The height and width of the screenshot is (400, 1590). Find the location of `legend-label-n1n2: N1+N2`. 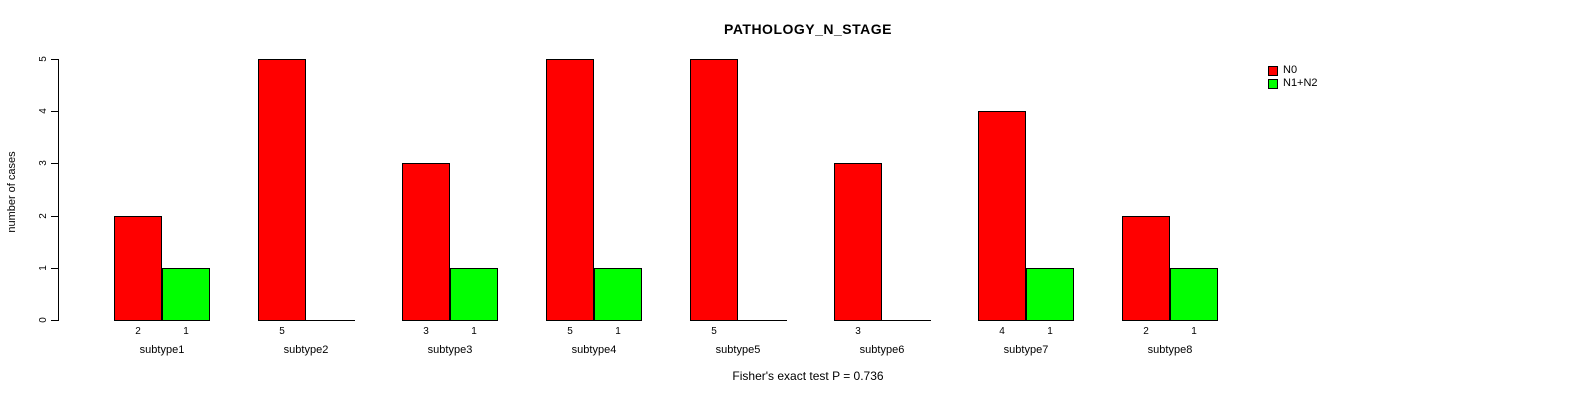

legend-label-n1n2: N1+N2 is located at coordinates (1300, 83).